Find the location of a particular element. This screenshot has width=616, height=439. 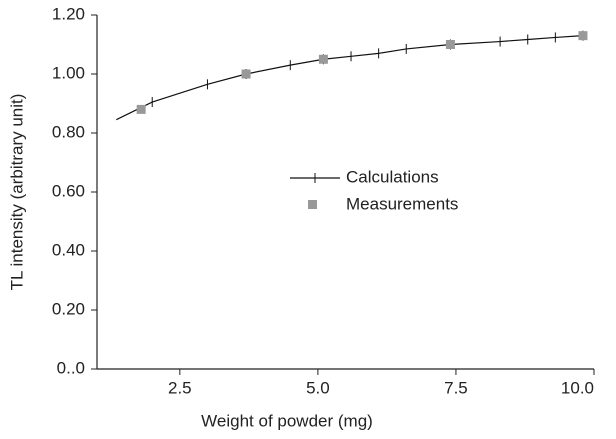

y-tick-label: 1.00 is located at coordinates (68, 72).